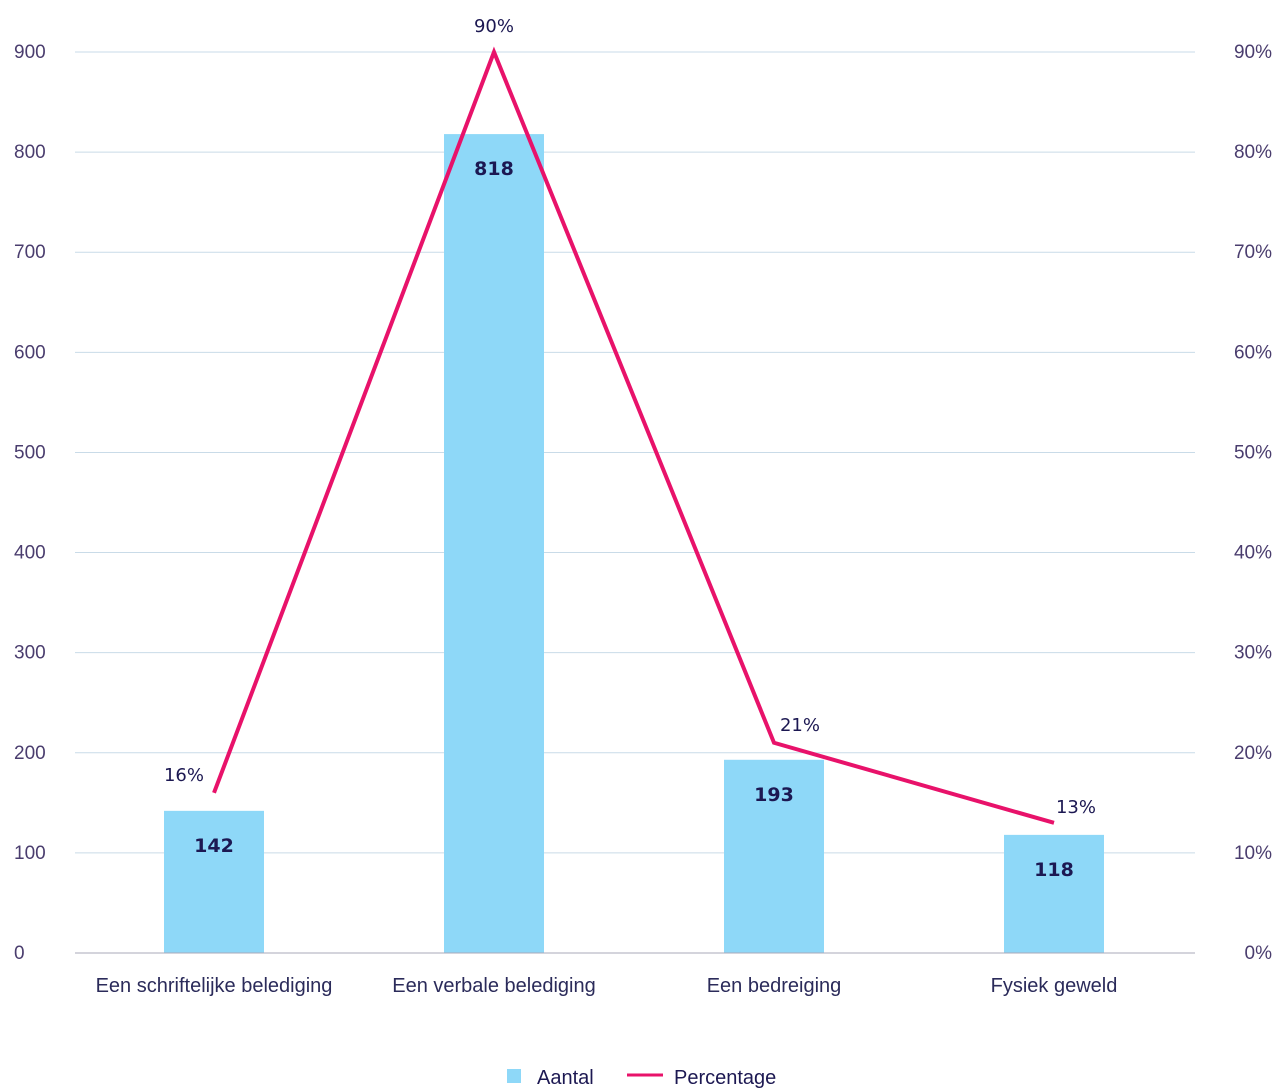 Image resolution: width=1278 pixels, height=1089 pixels. What do you see at coordinates (30, 503) in the screenshot?
I see `y-axis-left: 0 100 200 300 400 500 600 700 800 900` at bounding box center [30, 503].